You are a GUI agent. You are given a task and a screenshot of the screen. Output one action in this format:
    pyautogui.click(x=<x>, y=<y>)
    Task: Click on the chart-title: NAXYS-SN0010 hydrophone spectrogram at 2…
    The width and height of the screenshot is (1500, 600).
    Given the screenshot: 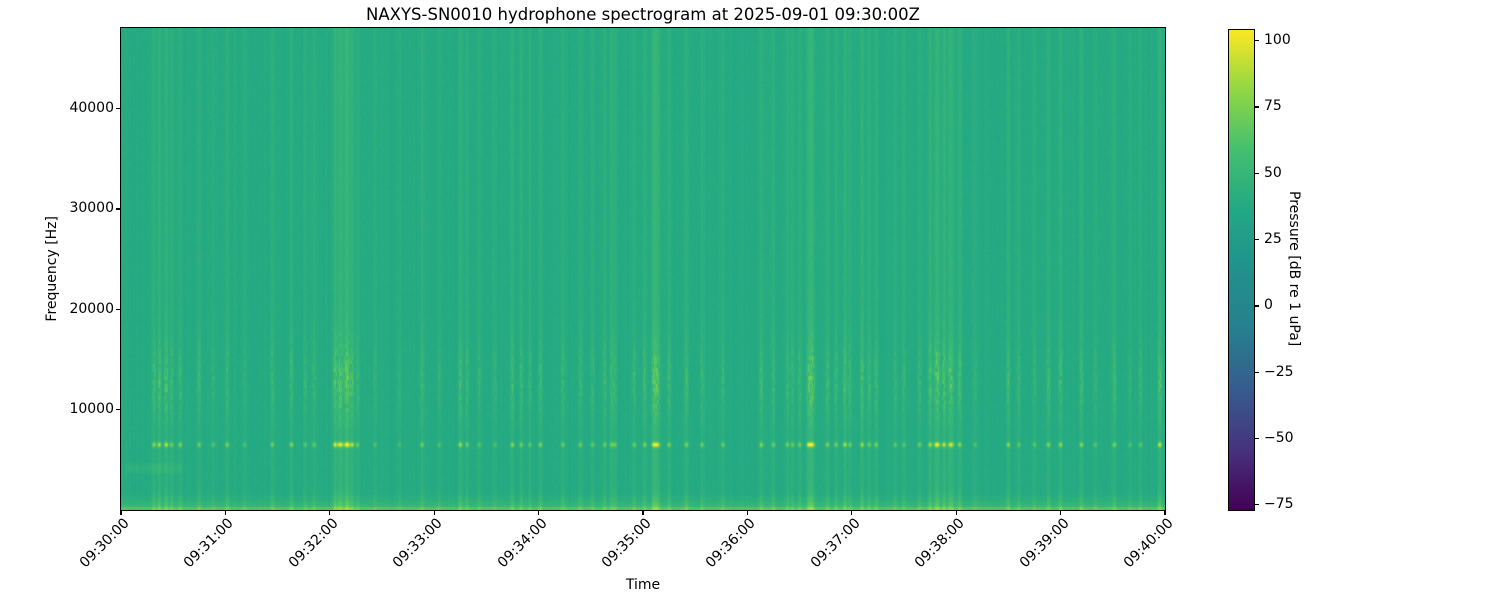 What is the action you would take?
    pyautogui.click(x=643, y=14)
    